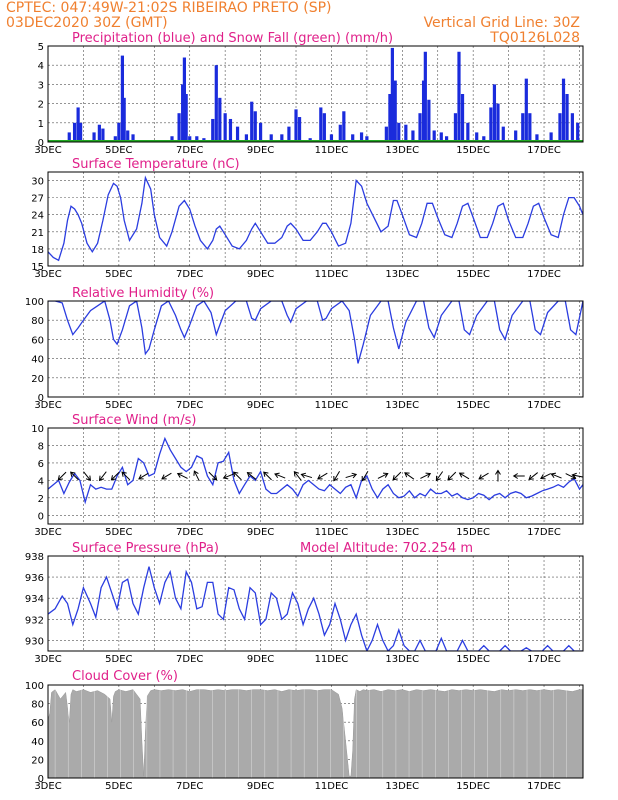 Image resolution: width=618 pixels, height=800 pixels. What do you see at coordinates (41, 85) in the screenshot?
I see `precip-ytick-label: 3` at bounding box center [41, 85].